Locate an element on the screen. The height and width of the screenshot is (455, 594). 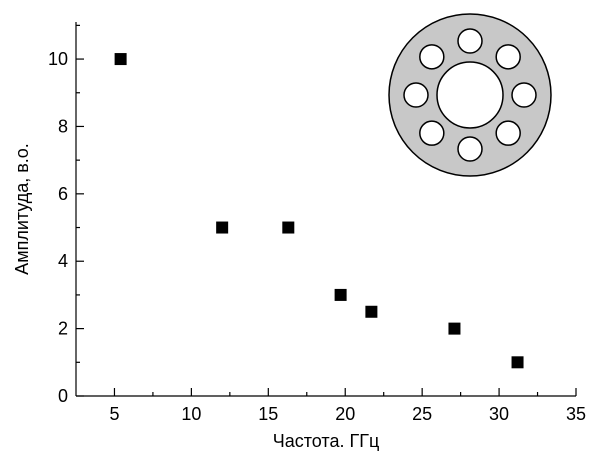
x-tick-label: 35 is located at coordinates (576, 414).